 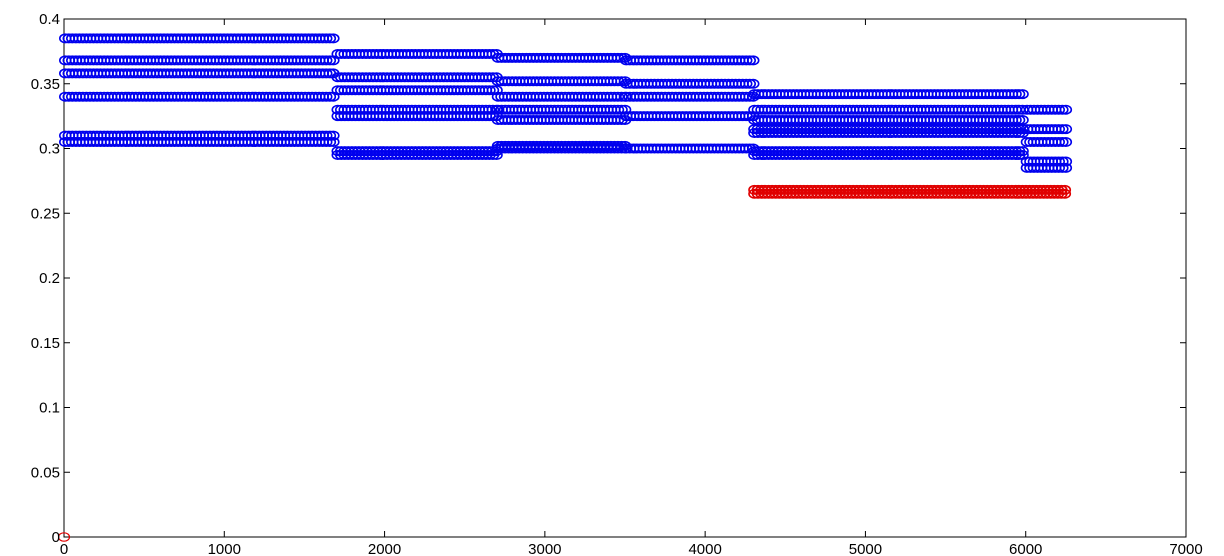 I want to click on x-tick-label: 3000, so click(x=544, y=548).